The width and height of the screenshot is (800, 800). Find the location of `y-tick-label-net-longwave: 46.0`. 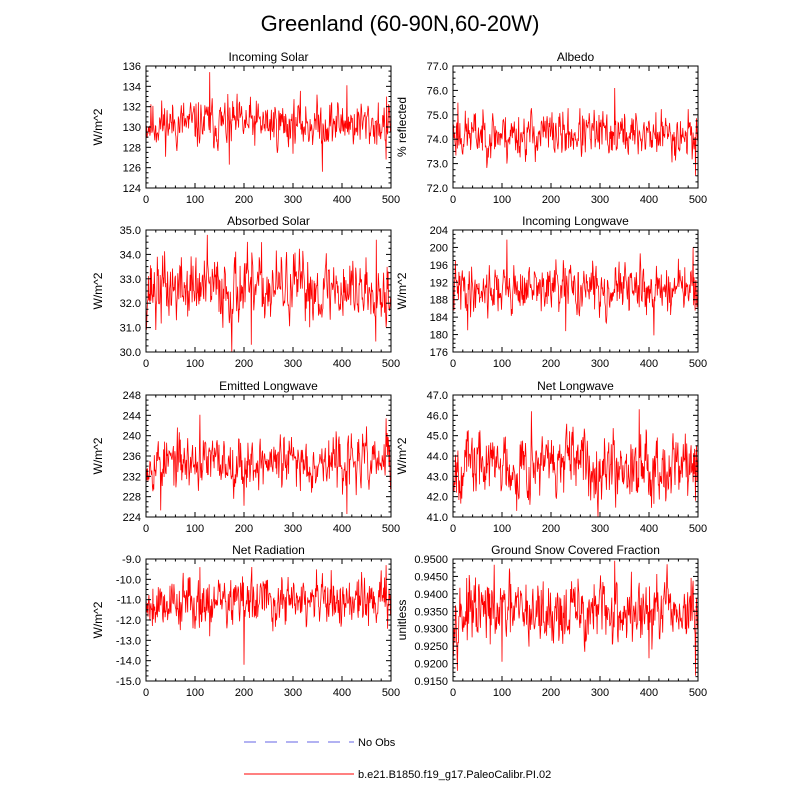

y-tick-label-net-longwave: 46.0 is located at coordinates (437, 416).